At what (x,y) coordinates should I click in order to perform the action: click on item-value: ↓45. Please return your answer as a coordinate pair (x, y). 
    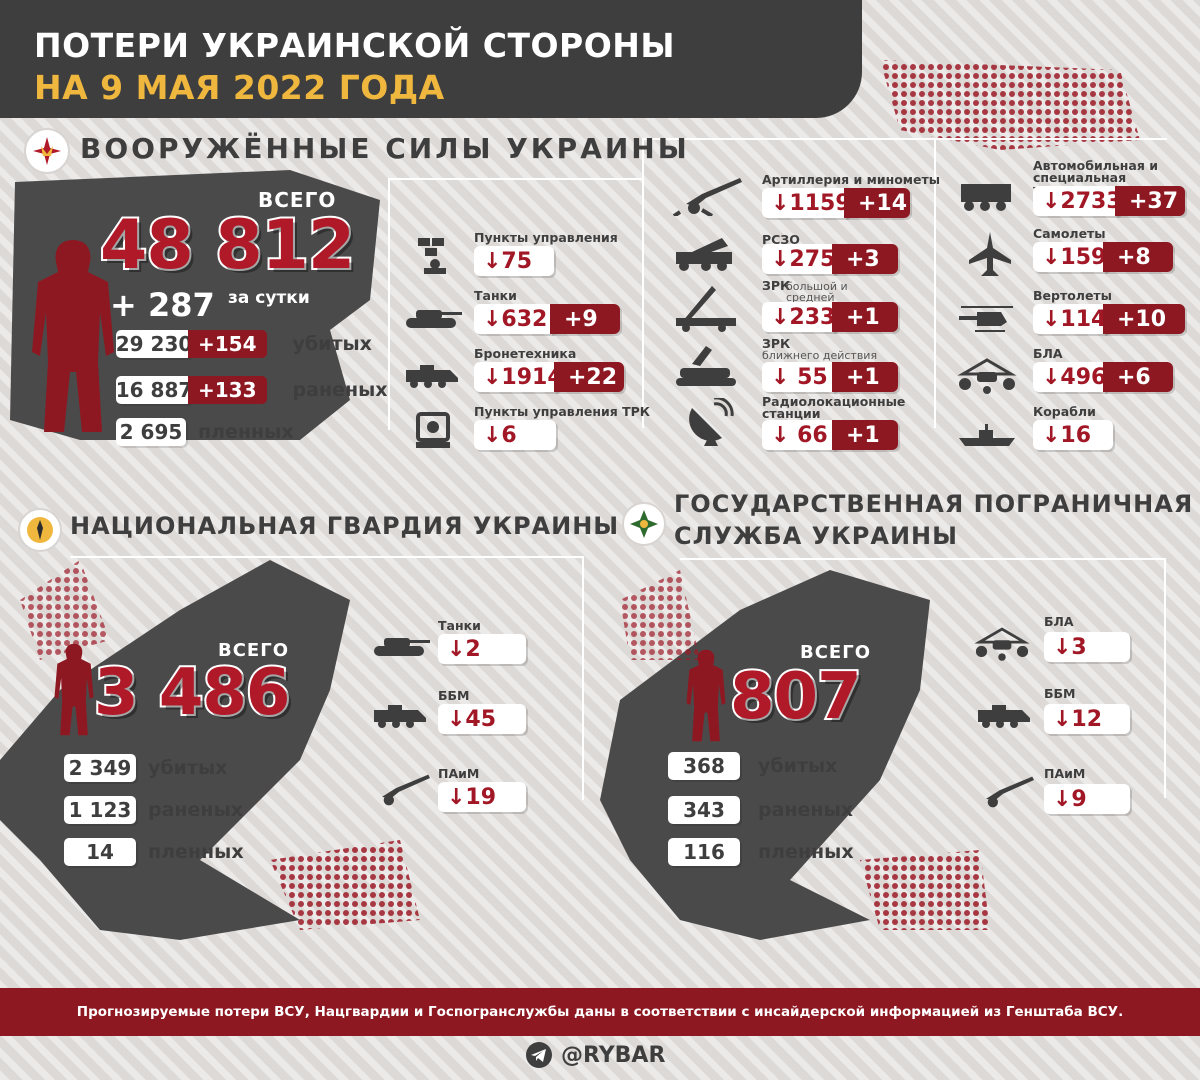
    Looking at the image, I should click on (482, 719).